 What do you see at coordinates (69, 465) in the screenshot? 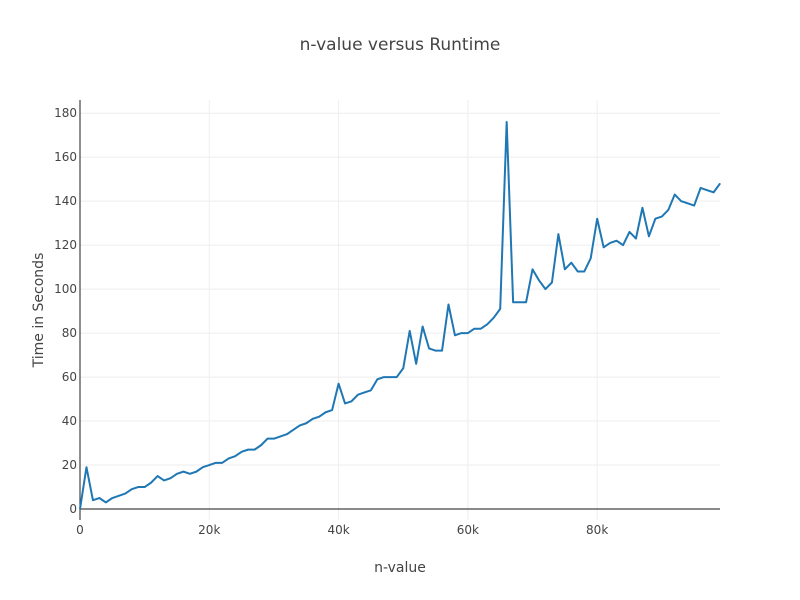
I see `y-tick-label: 20` at bounding box center [69, 465].